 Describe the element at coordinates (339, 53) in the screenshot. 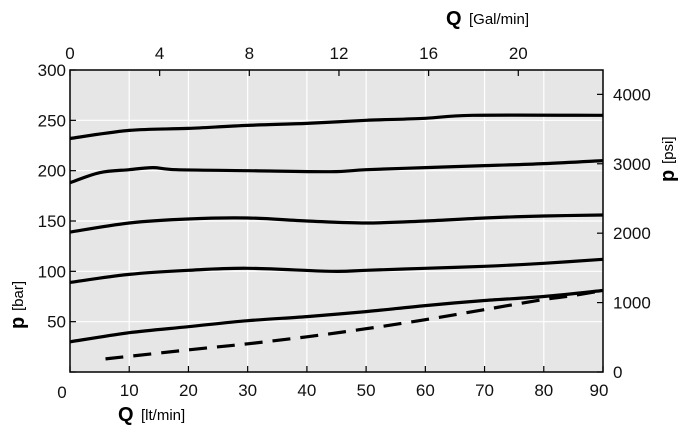

I see `x-top-tick-label: 12` at that location.